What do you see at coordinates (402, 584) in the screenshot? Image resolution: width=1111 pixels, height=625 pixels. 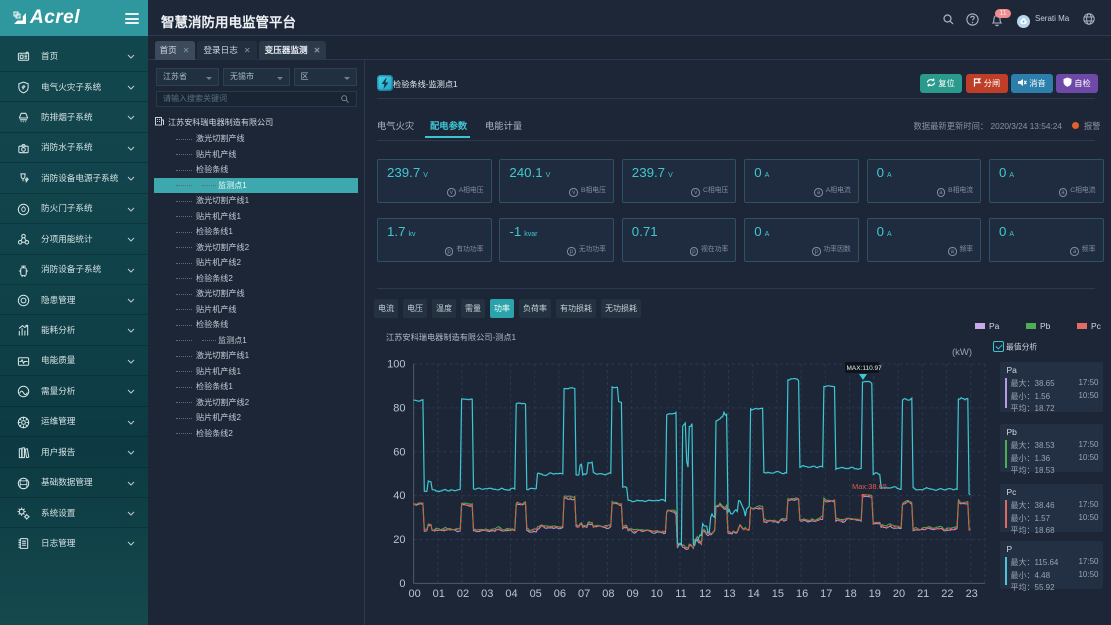 I see `svg-text: 0` at bounding box center [402, 584].